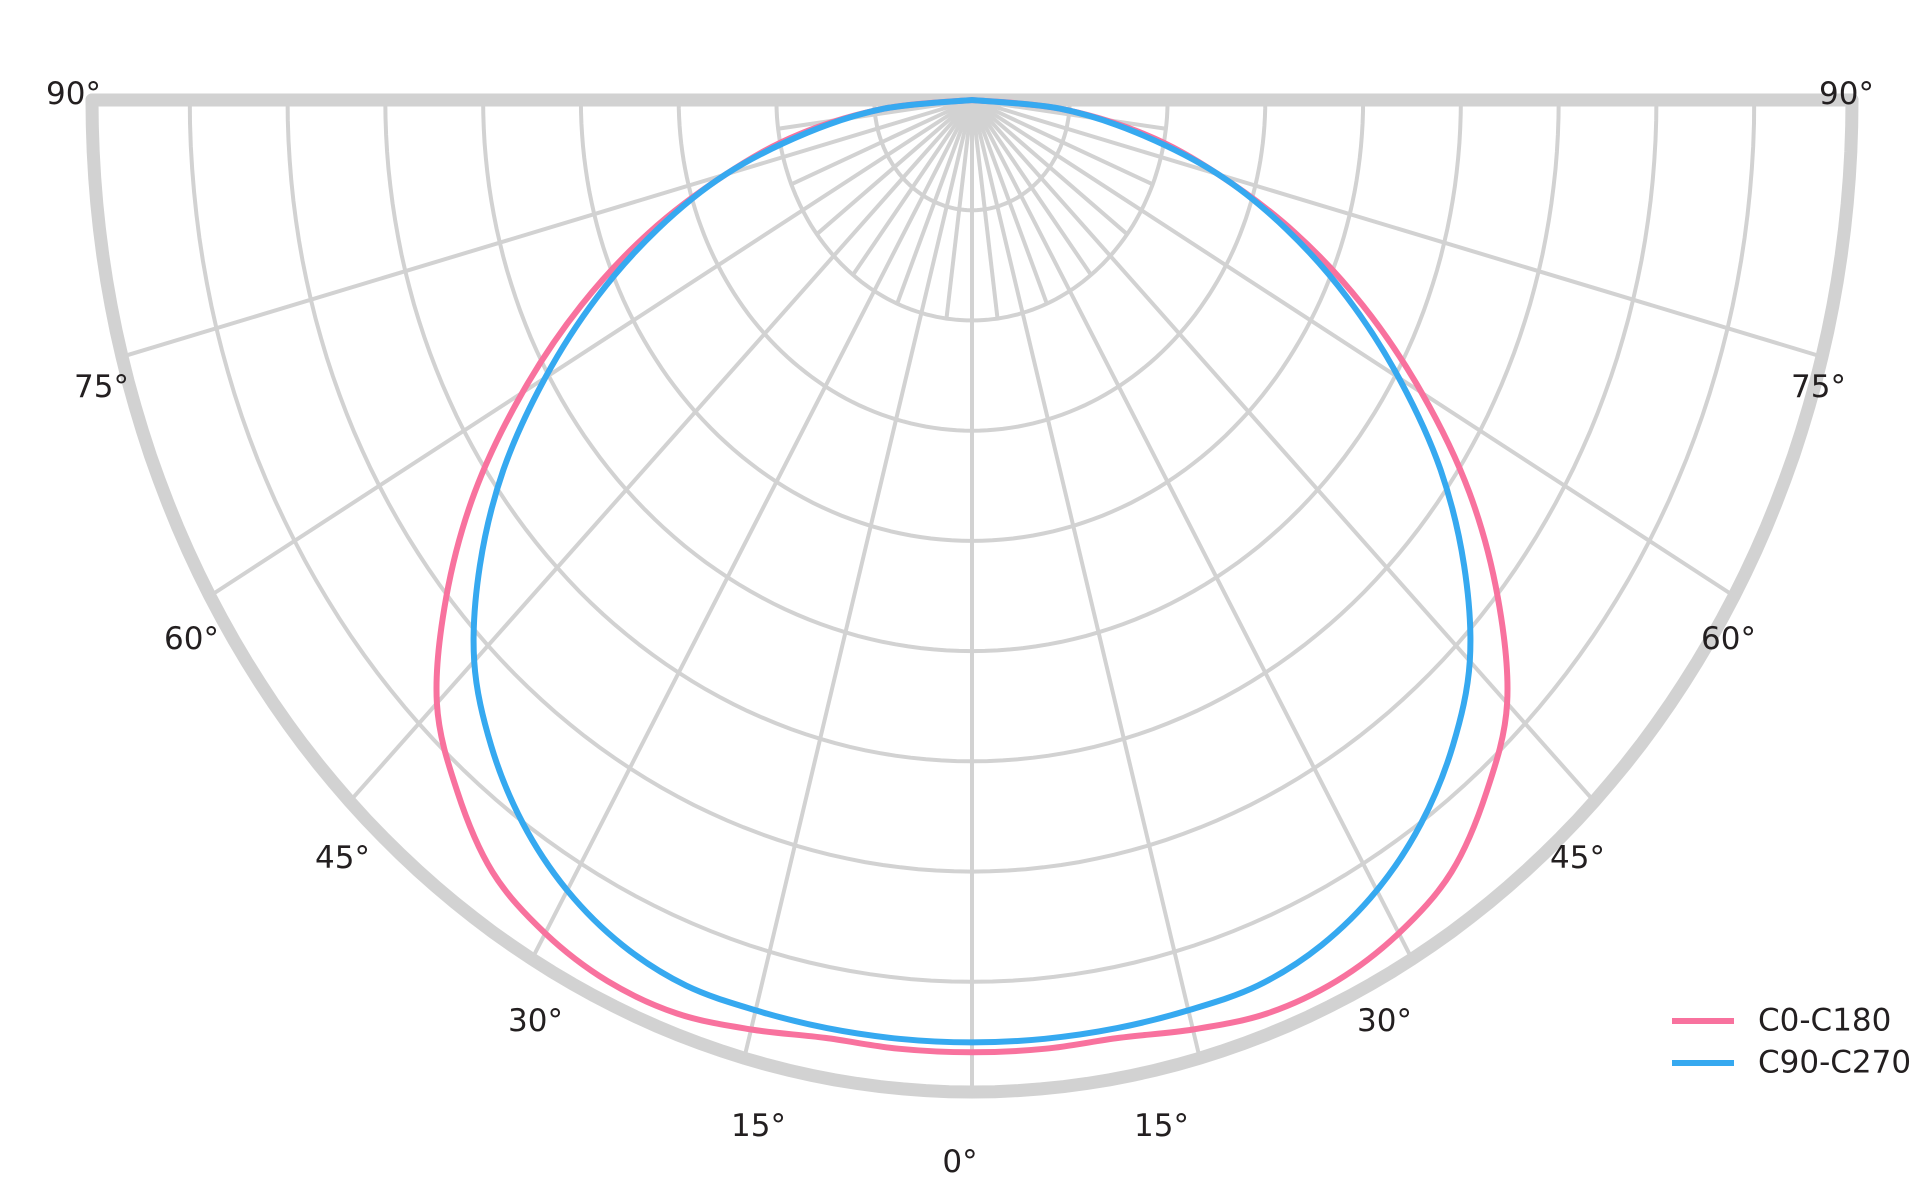 This screenshot has width=1920, height=1177. What do you see at coordinates (1834, 1063) in the screenshot?
I see `legend-label-1: C90-C270` at bounding box center [1834, 1063].